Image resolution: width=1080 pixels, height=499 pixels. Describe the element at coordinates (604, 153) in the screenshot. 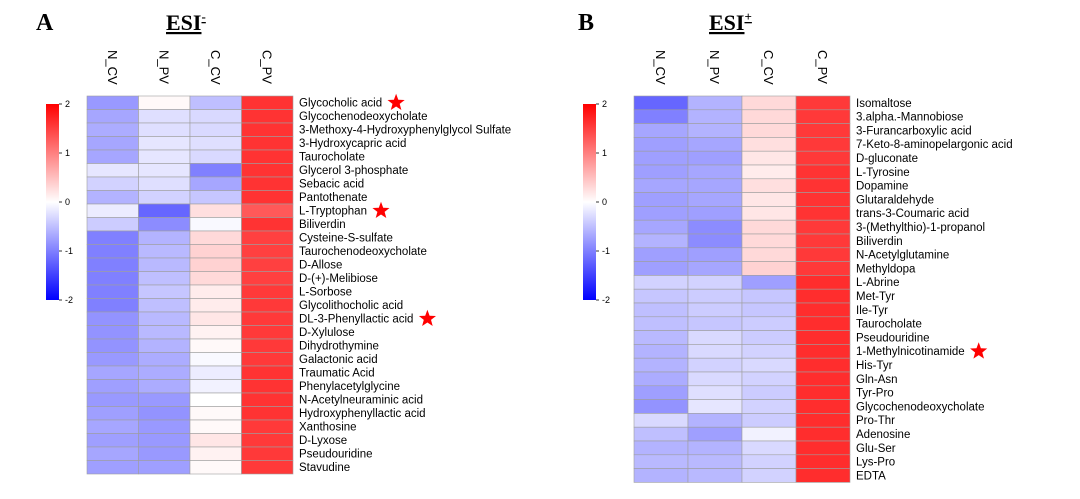

I see `panel-b-colorbar-tick-label: 1` at that location.